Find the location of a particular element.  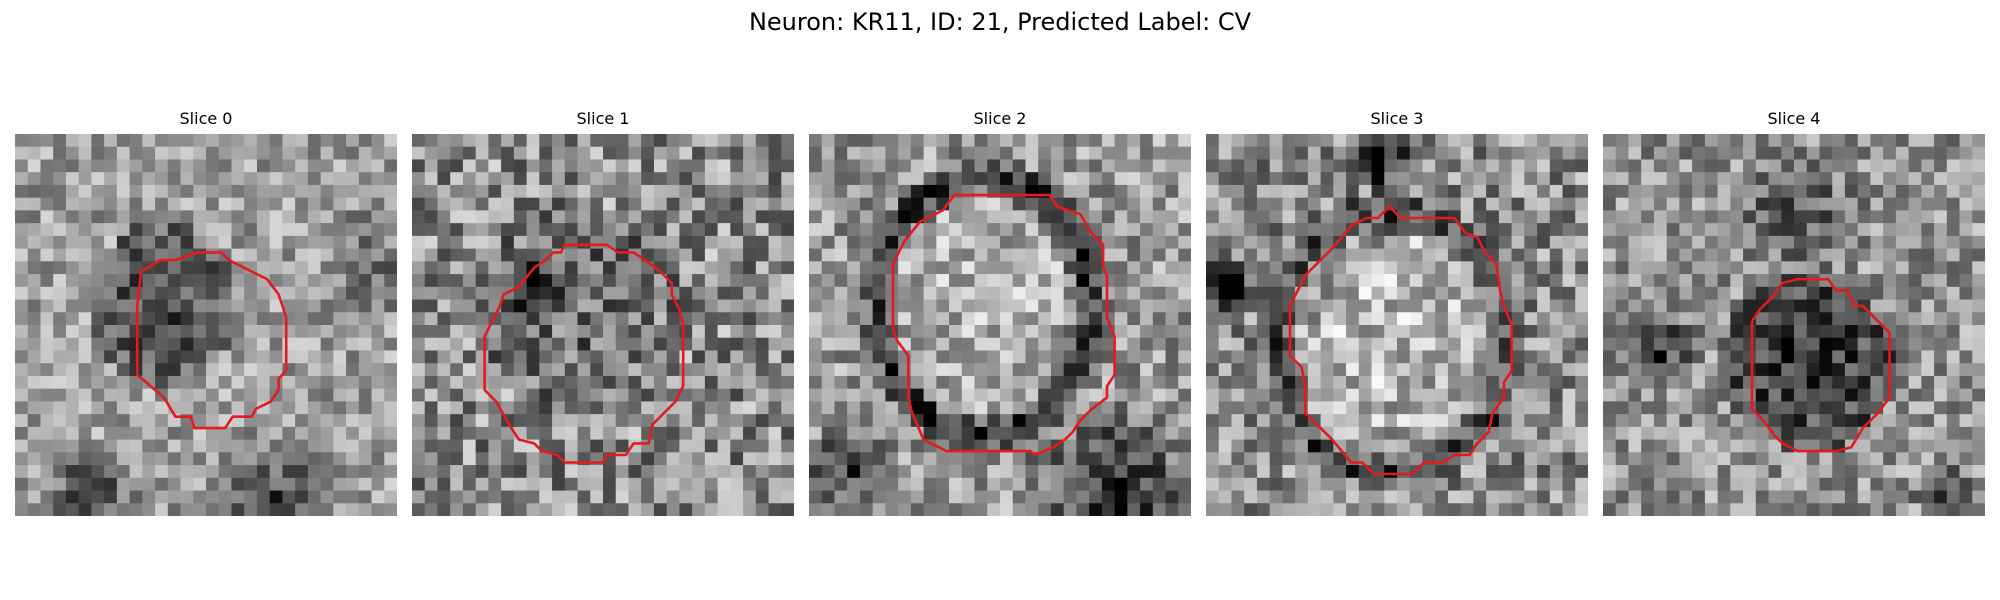

slice-title: Slice 3 is located at coordinates (1397, 118).